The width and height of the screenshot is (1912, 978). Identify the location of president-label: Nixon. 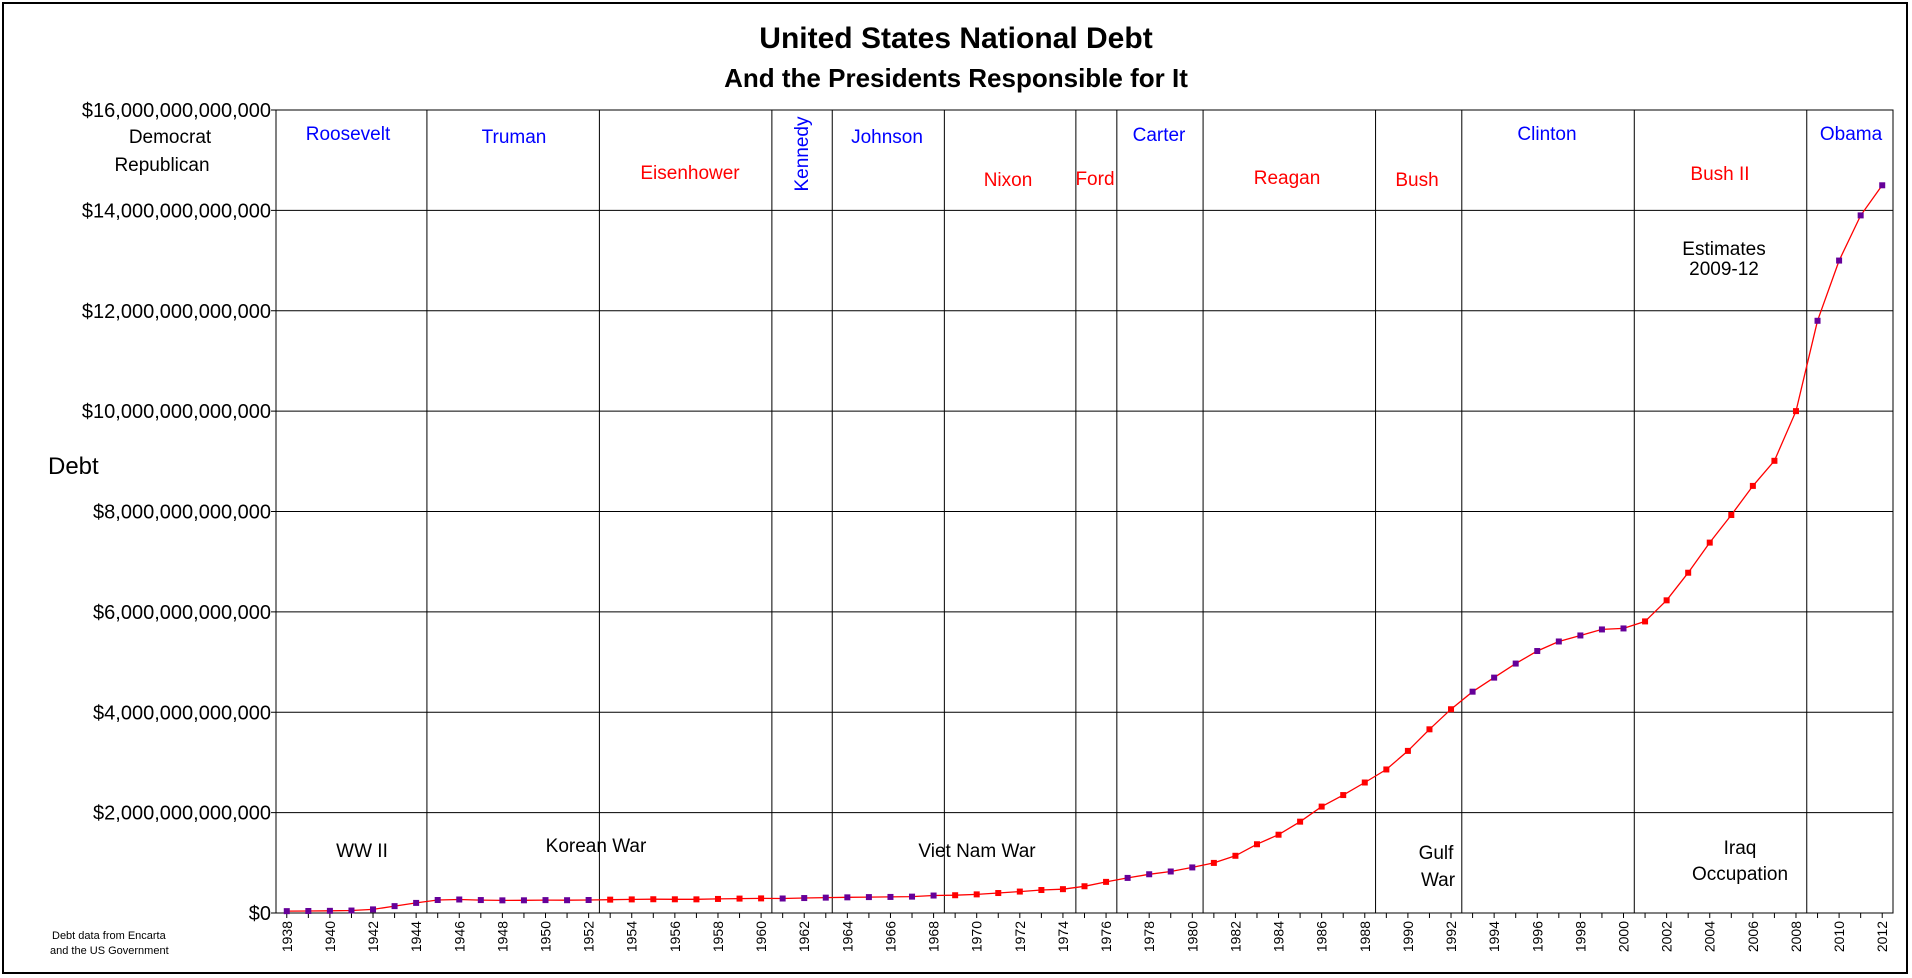
(1008, 180).